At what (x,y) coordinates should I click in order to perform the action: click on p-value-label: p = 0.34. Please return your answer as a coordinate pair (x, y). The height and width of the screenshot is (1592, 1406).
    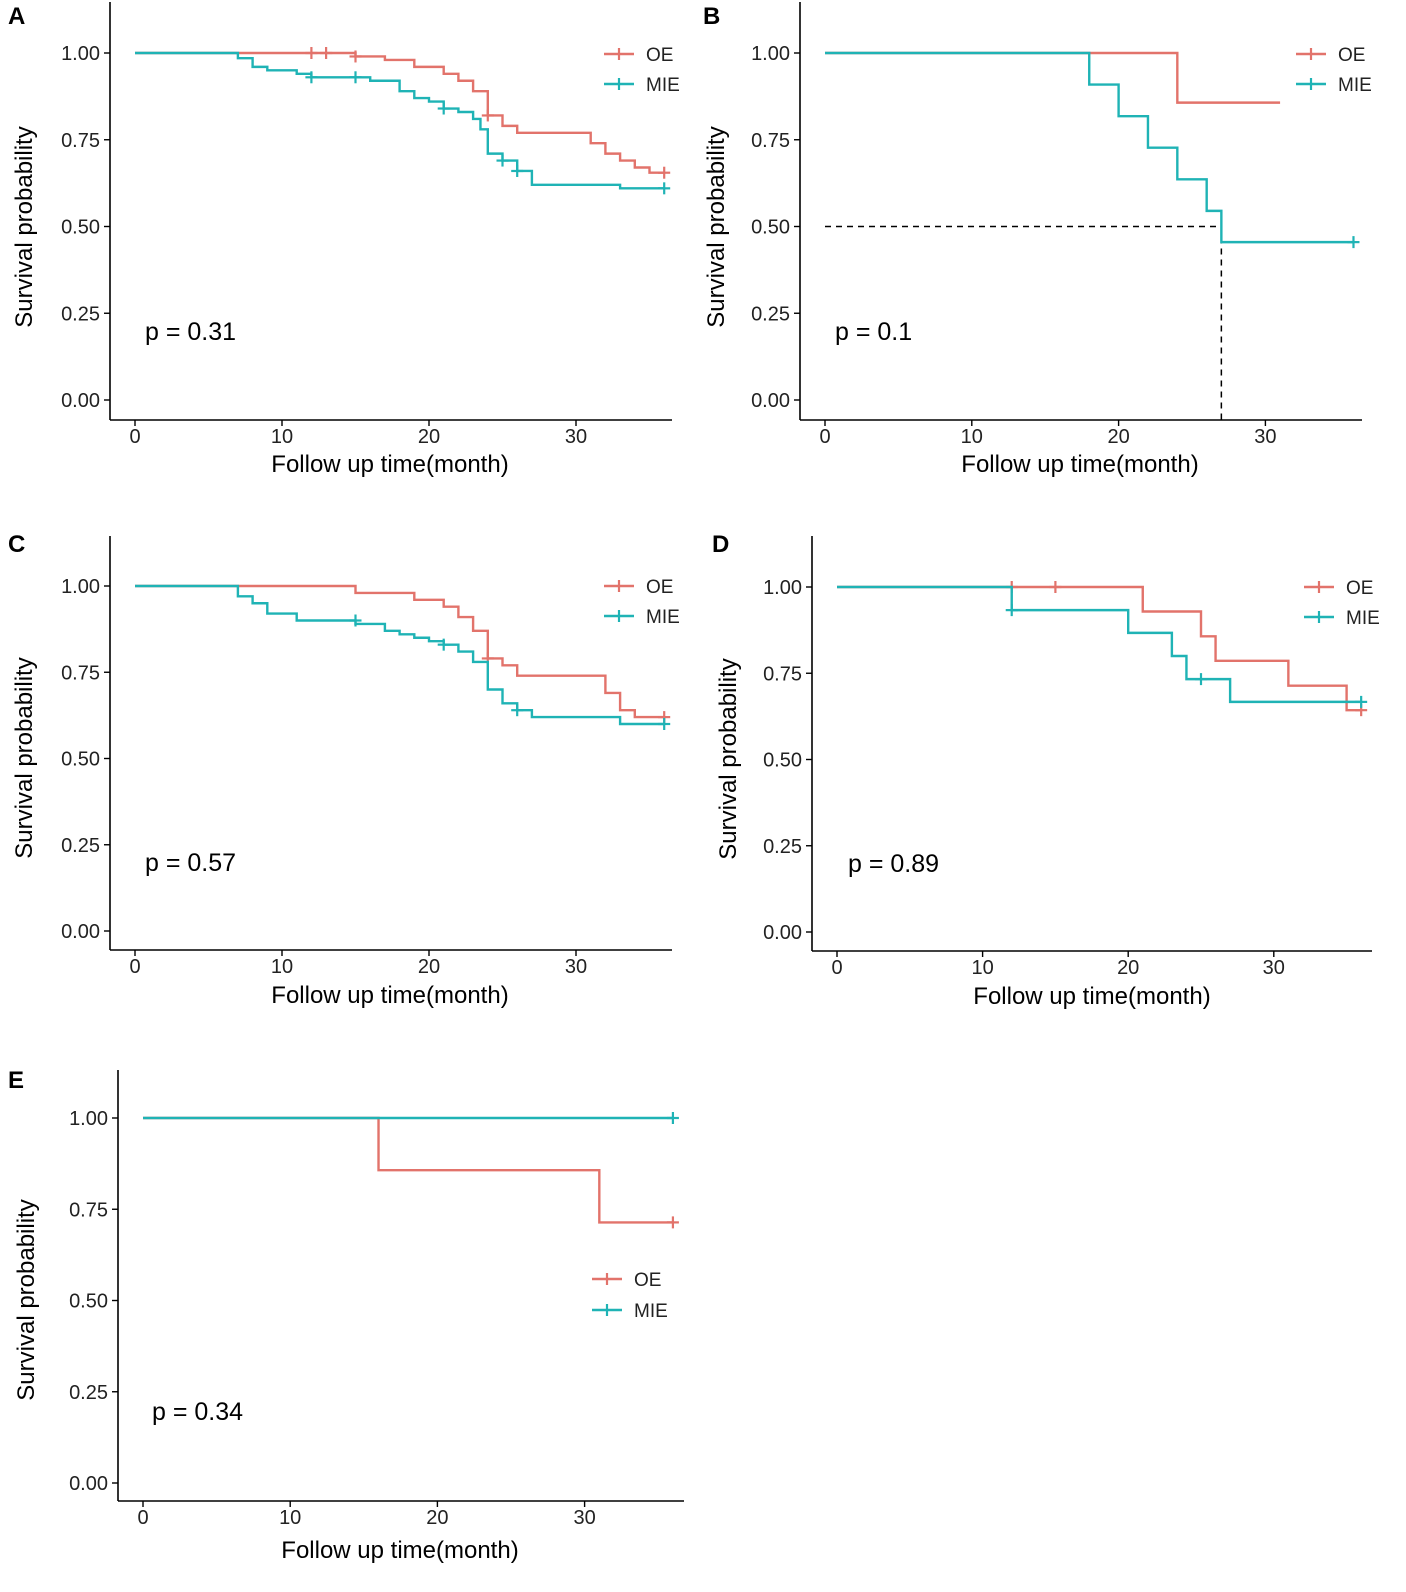
    Looking at the image, I should click on (197, 1412).